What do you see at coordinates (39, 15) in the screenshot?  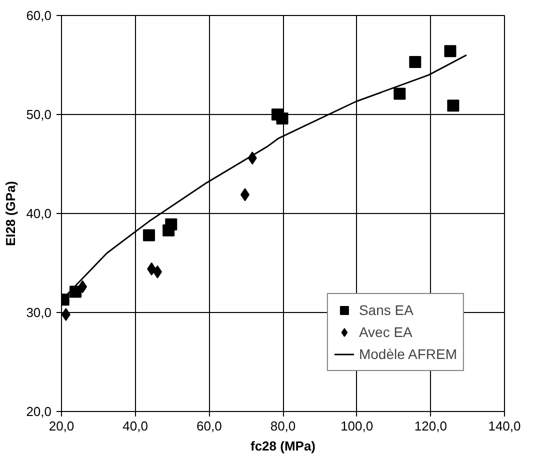 I see `y-tick-label: 60,0` at bounding box center [39, 15].